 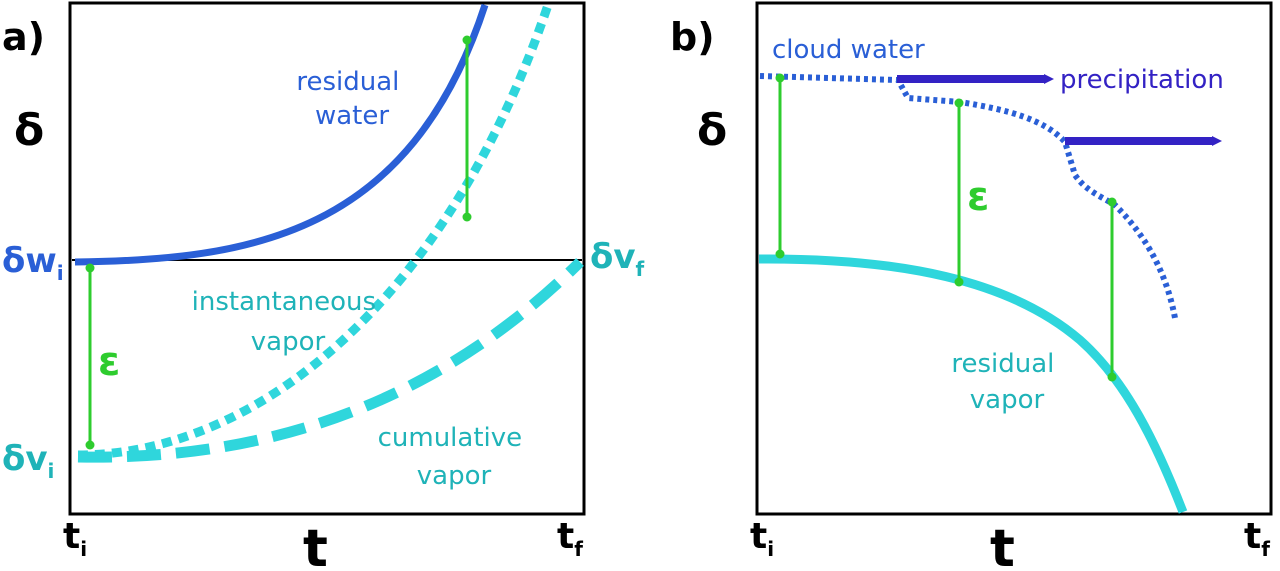 What do you see at coordinates (330, 360) in the screenshot?
I see `cumulative-vapor-curve` at bounding box center [330, 360].